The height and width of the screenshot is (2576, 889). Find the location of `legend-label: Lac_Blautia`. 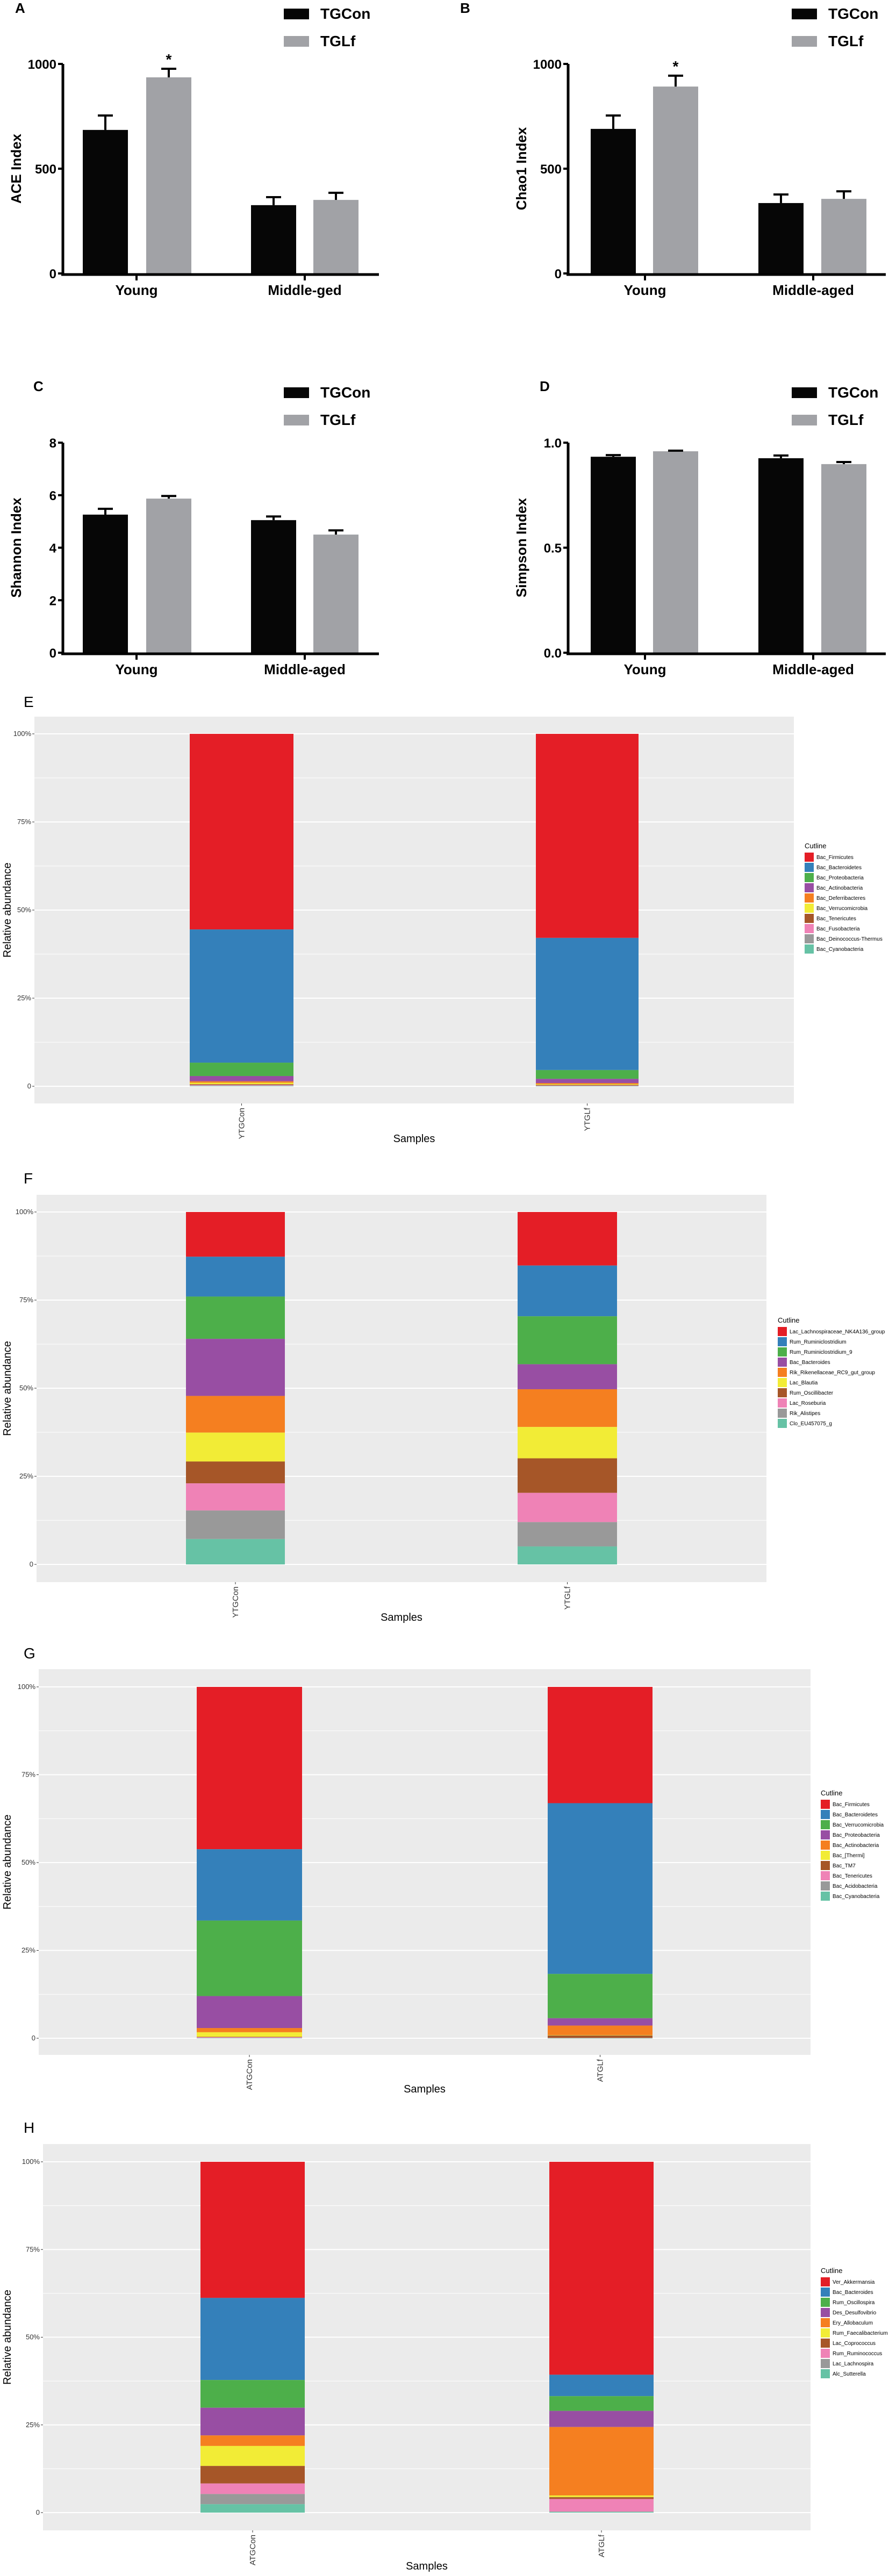

legend-label: Lac_Blautia is located at coordinates (804, 1383).